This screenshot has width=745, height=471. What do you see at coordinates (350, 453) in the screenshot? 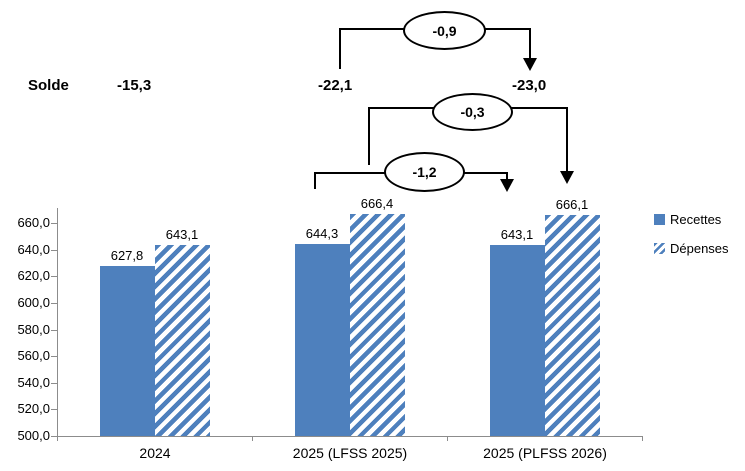
I see `x-category-label: 2025 (LFSS 2025)` at bounding box center [350, 453].